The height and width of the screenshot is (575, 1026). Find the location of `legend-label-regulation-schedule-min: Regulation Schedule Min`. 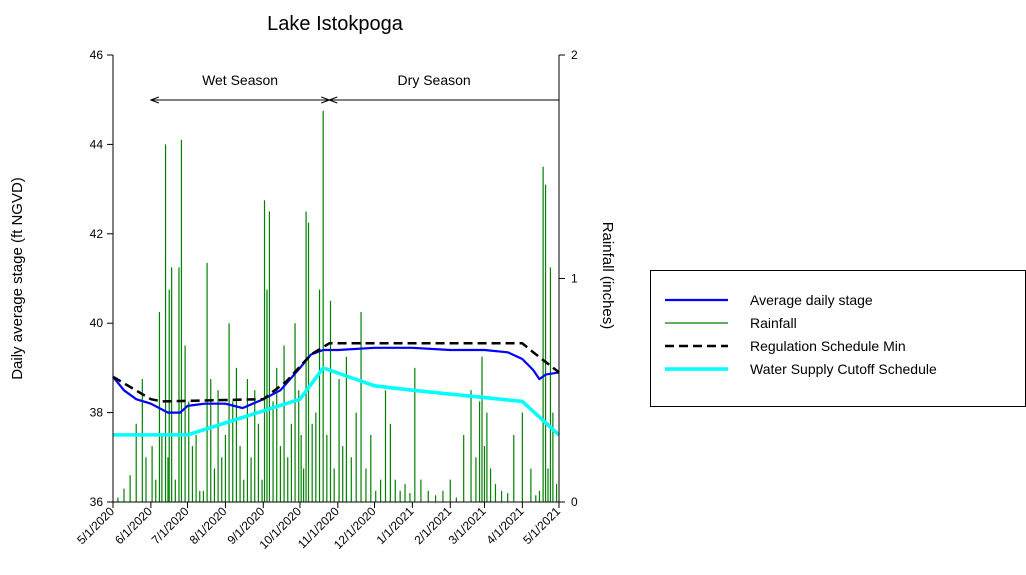

legend-label-regulation-schedule-min: Regulation Schedule Min is located at coordinates (828, 346).